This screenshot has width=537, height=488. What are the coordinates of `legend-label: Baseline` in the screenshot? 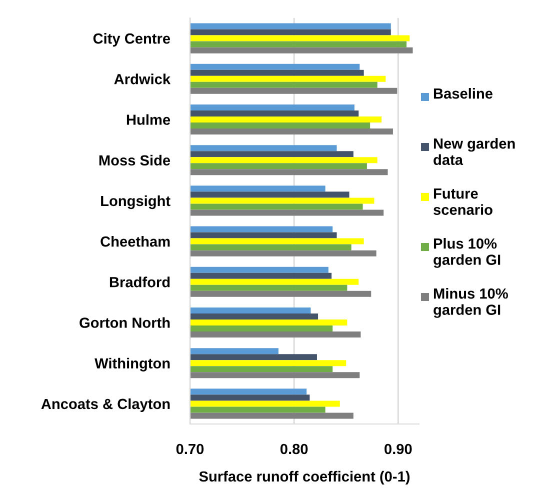 It's located at (463, 93).